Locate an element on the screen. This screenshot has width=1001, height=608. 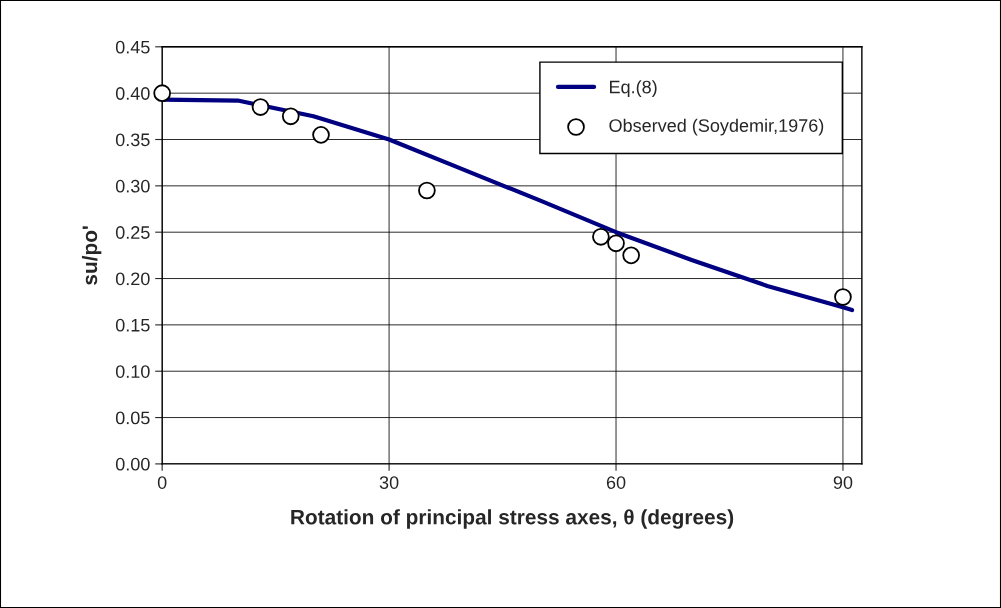
y-tick-label: 0.35 is located at coordinates (132, 140).